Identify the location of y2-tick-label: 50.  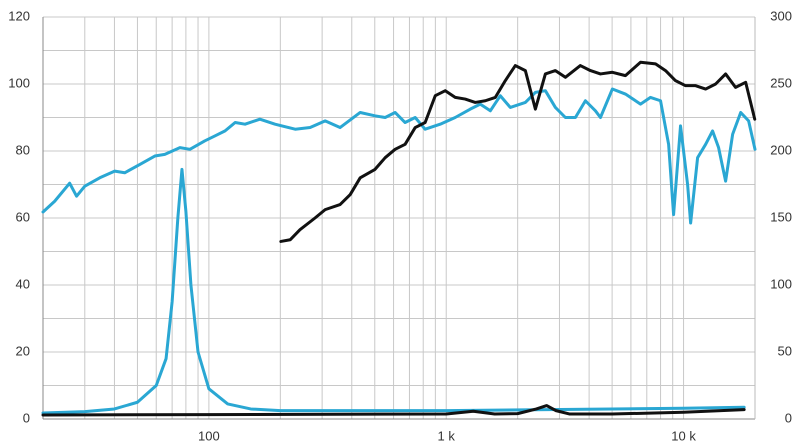
(785, 350).